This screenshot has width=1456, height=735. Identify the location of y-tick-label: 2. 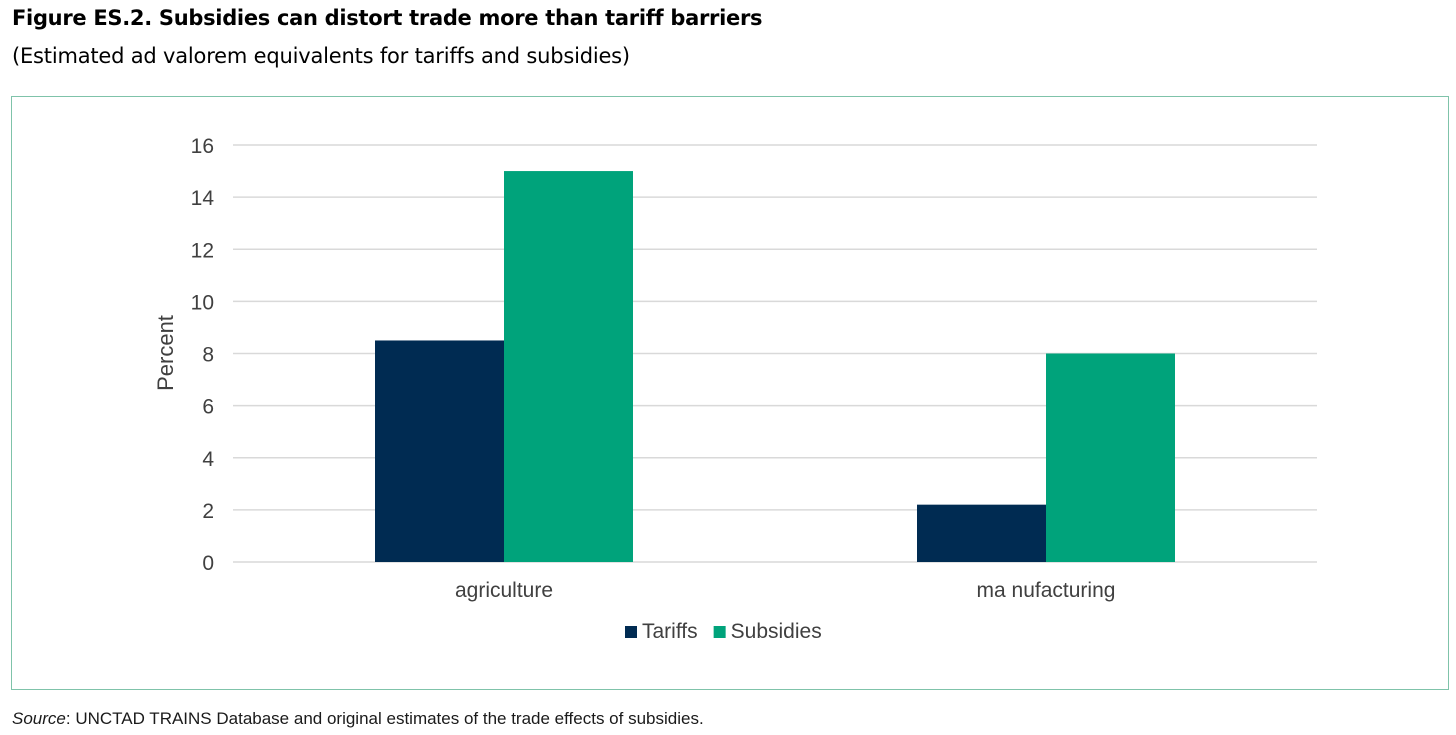
(208, 511).